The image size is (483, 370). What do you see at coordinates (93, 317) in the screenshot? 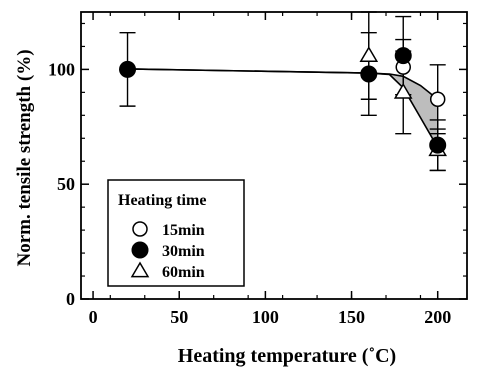
I see `x-tick-label: 0` at bounding box center [93, 317].